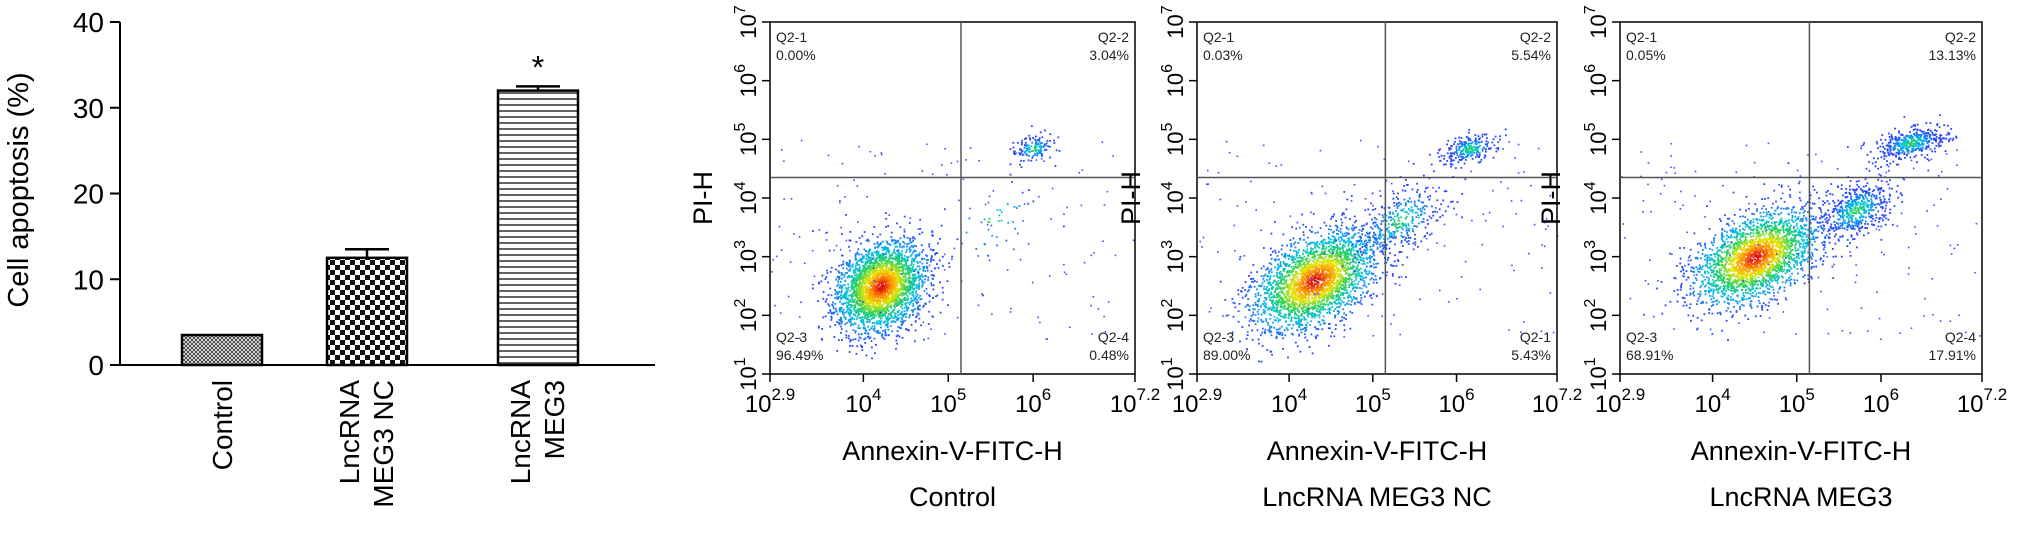 This screenshot has width=2032, height=551. I want to click on x-tick-label: 105, so click(948, 401).